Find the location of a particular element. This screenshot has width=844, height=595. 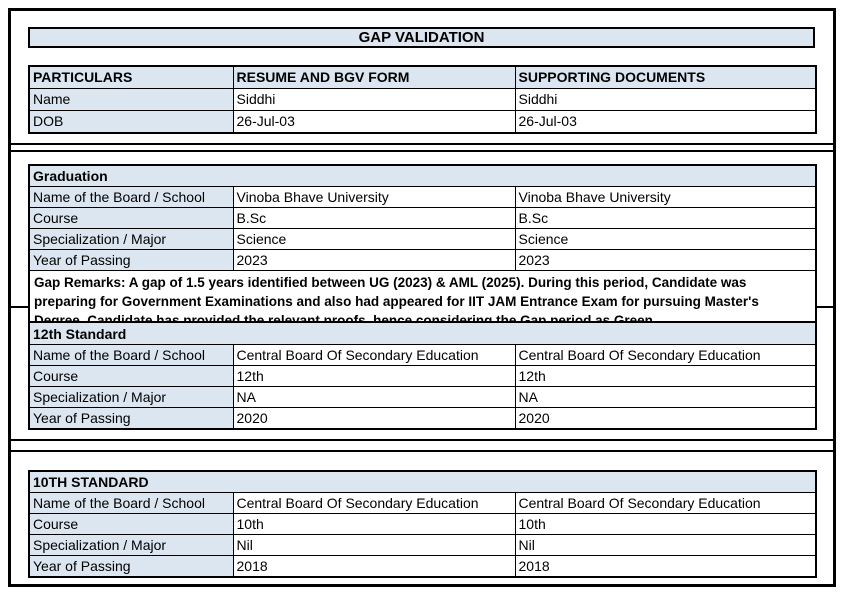

row-label: DOB is located at coordinates (131, 122).